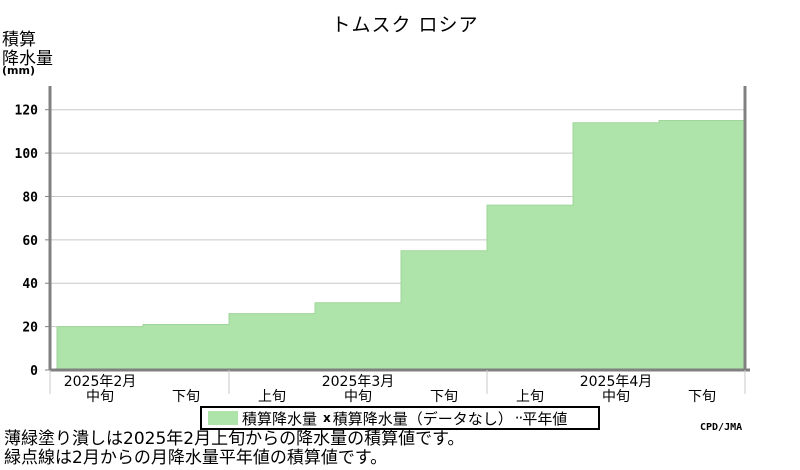 This screenshot has width=800, height=470. I want to click on y-tick-label: 60, so click(30, 241).